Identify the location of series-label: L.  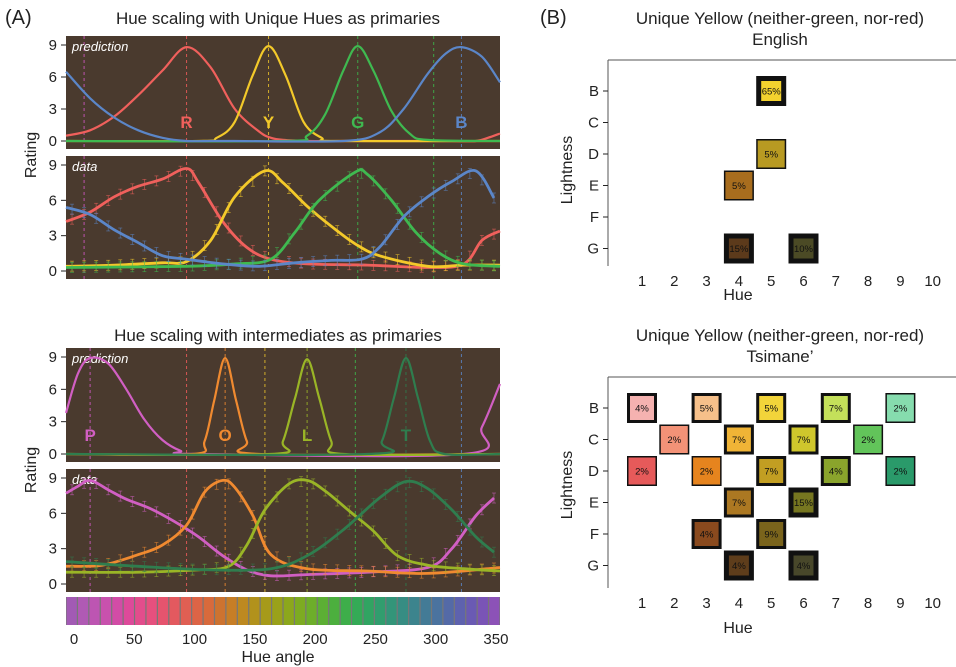
(307, 435).